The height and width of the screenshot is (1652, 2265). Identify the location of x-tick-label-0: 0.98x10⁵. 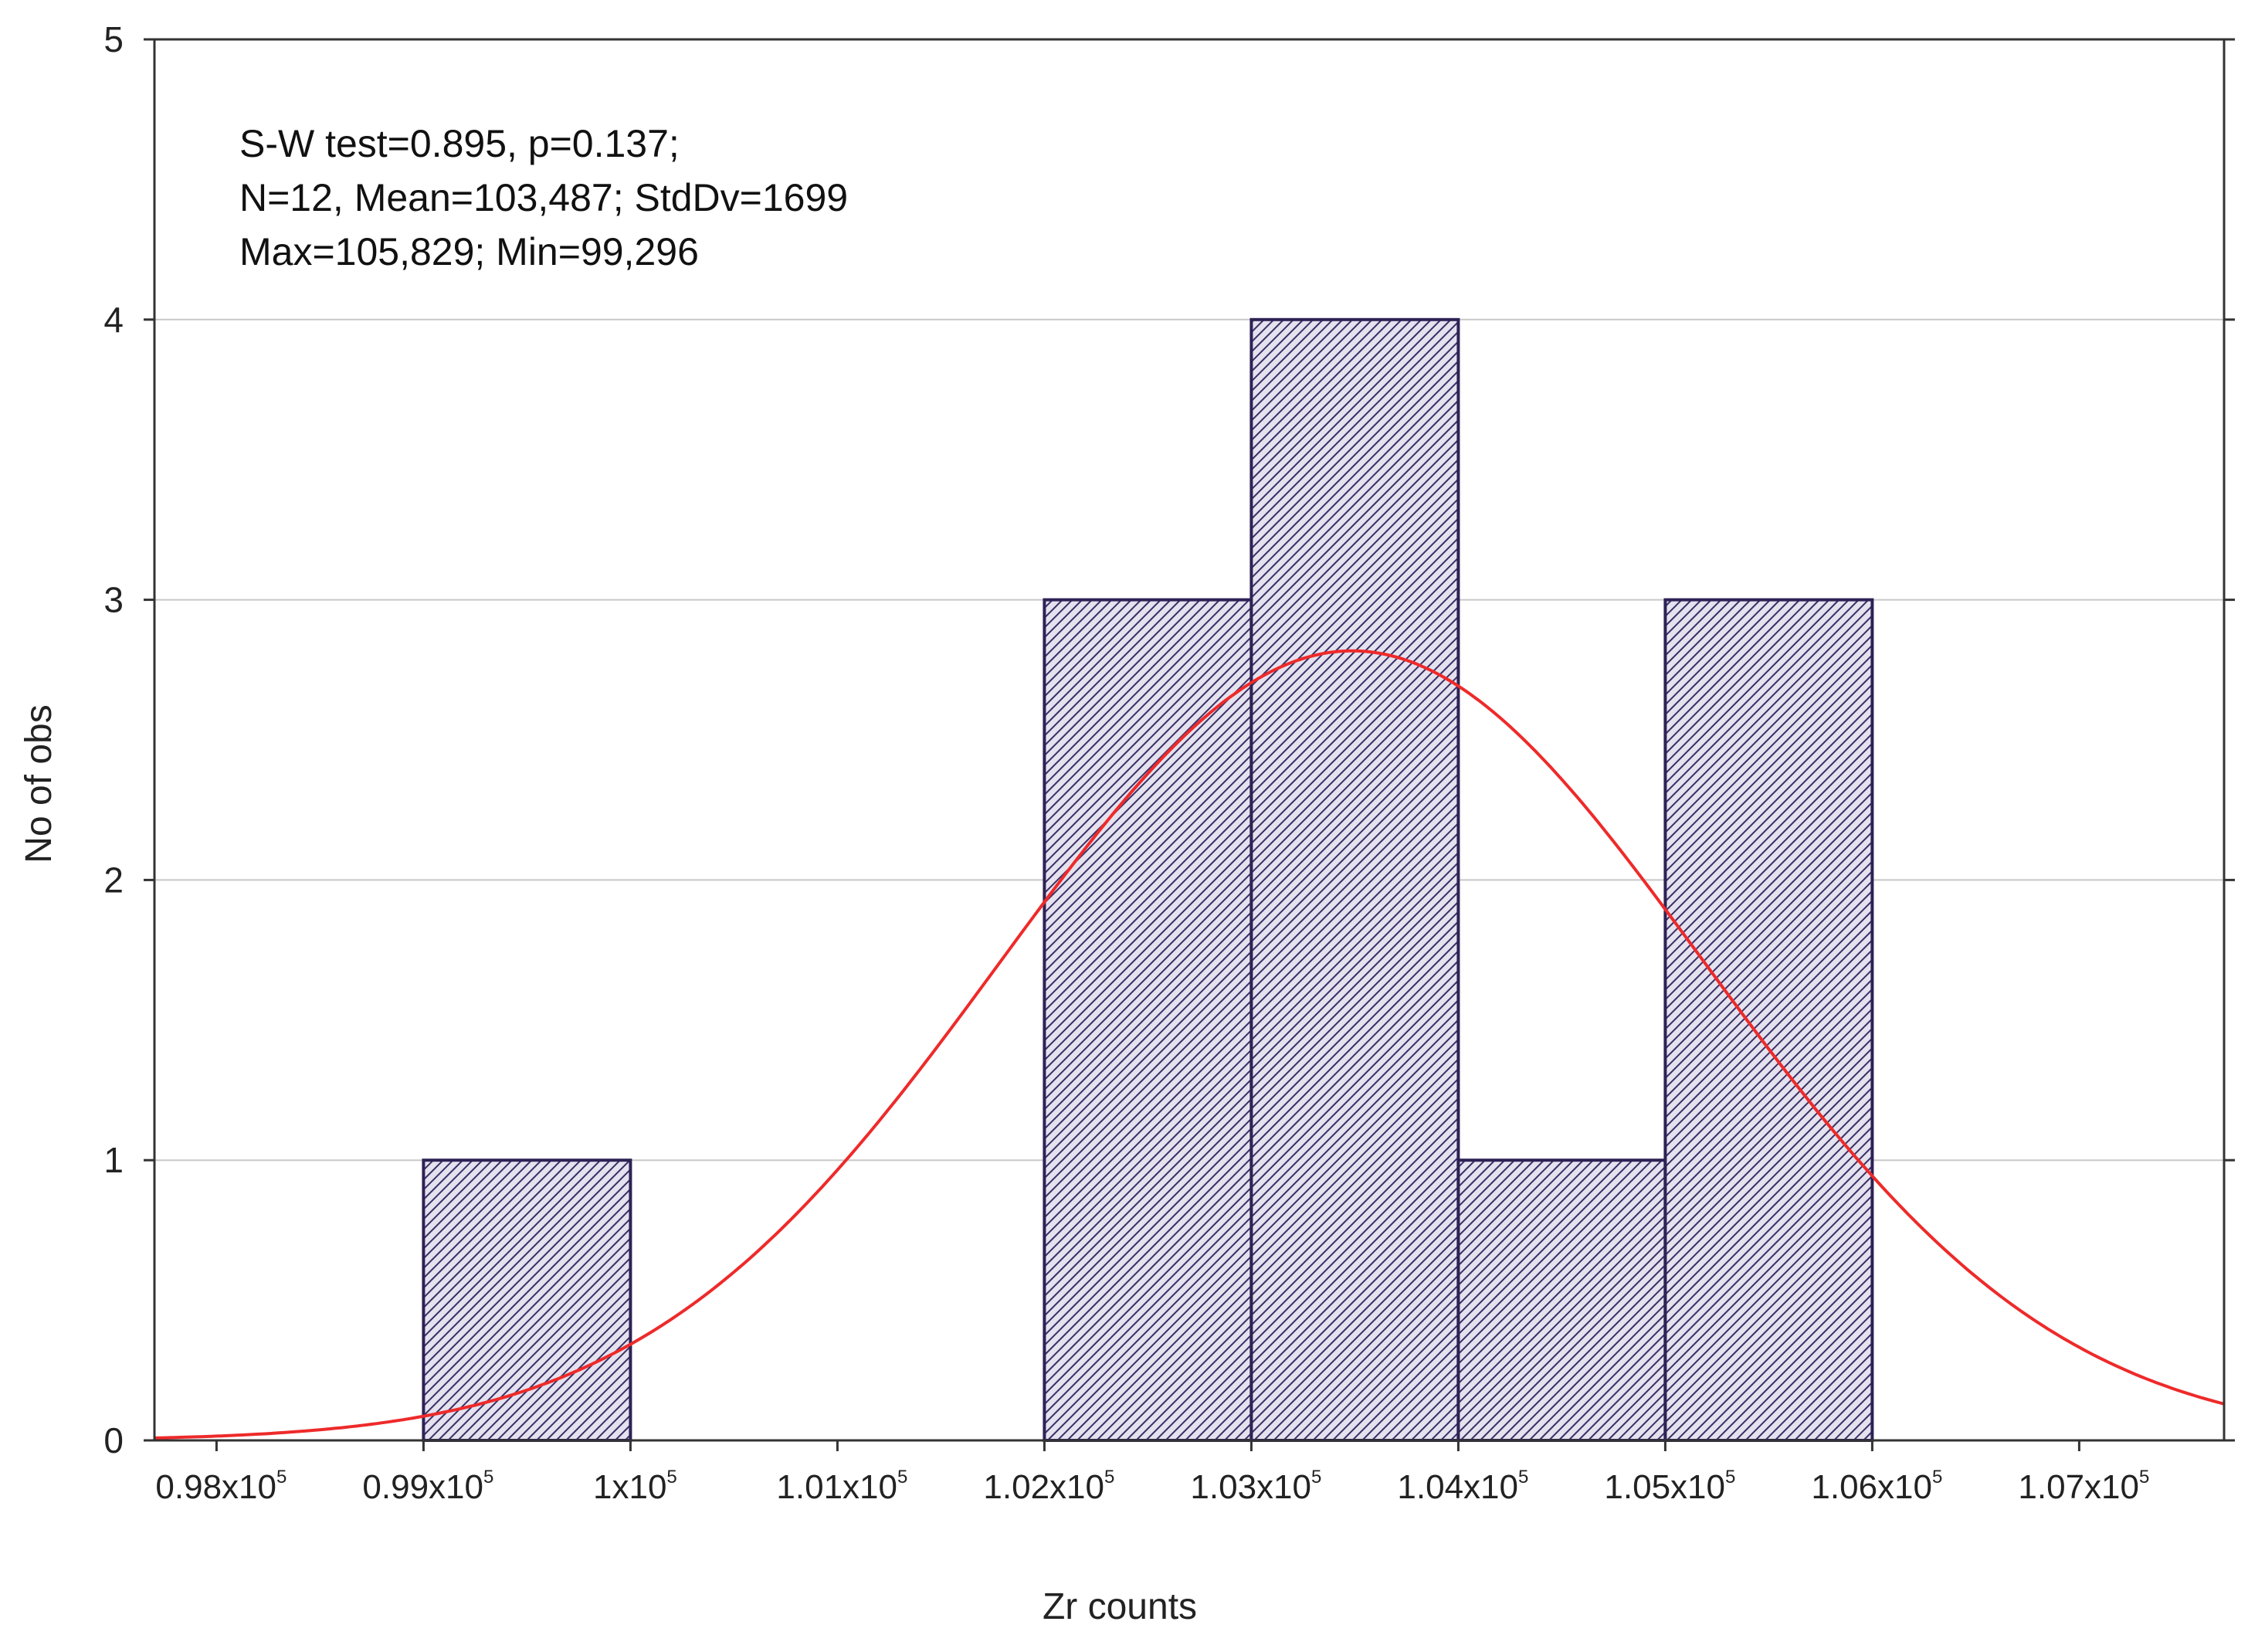
(221, 1486).